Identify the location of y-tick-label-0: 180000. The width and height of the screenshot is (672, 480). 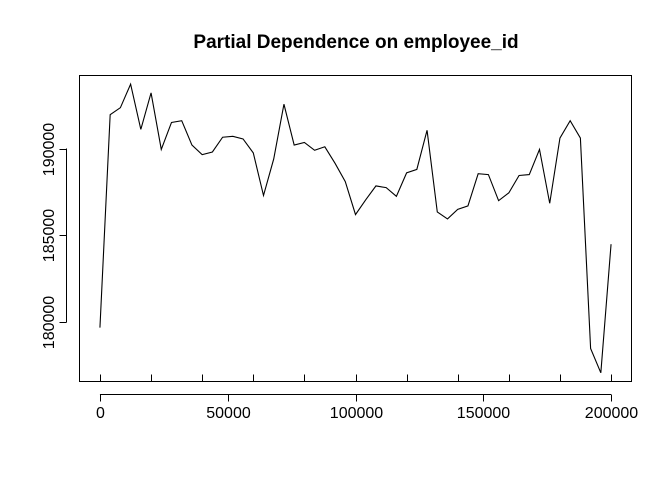
(49, 322).